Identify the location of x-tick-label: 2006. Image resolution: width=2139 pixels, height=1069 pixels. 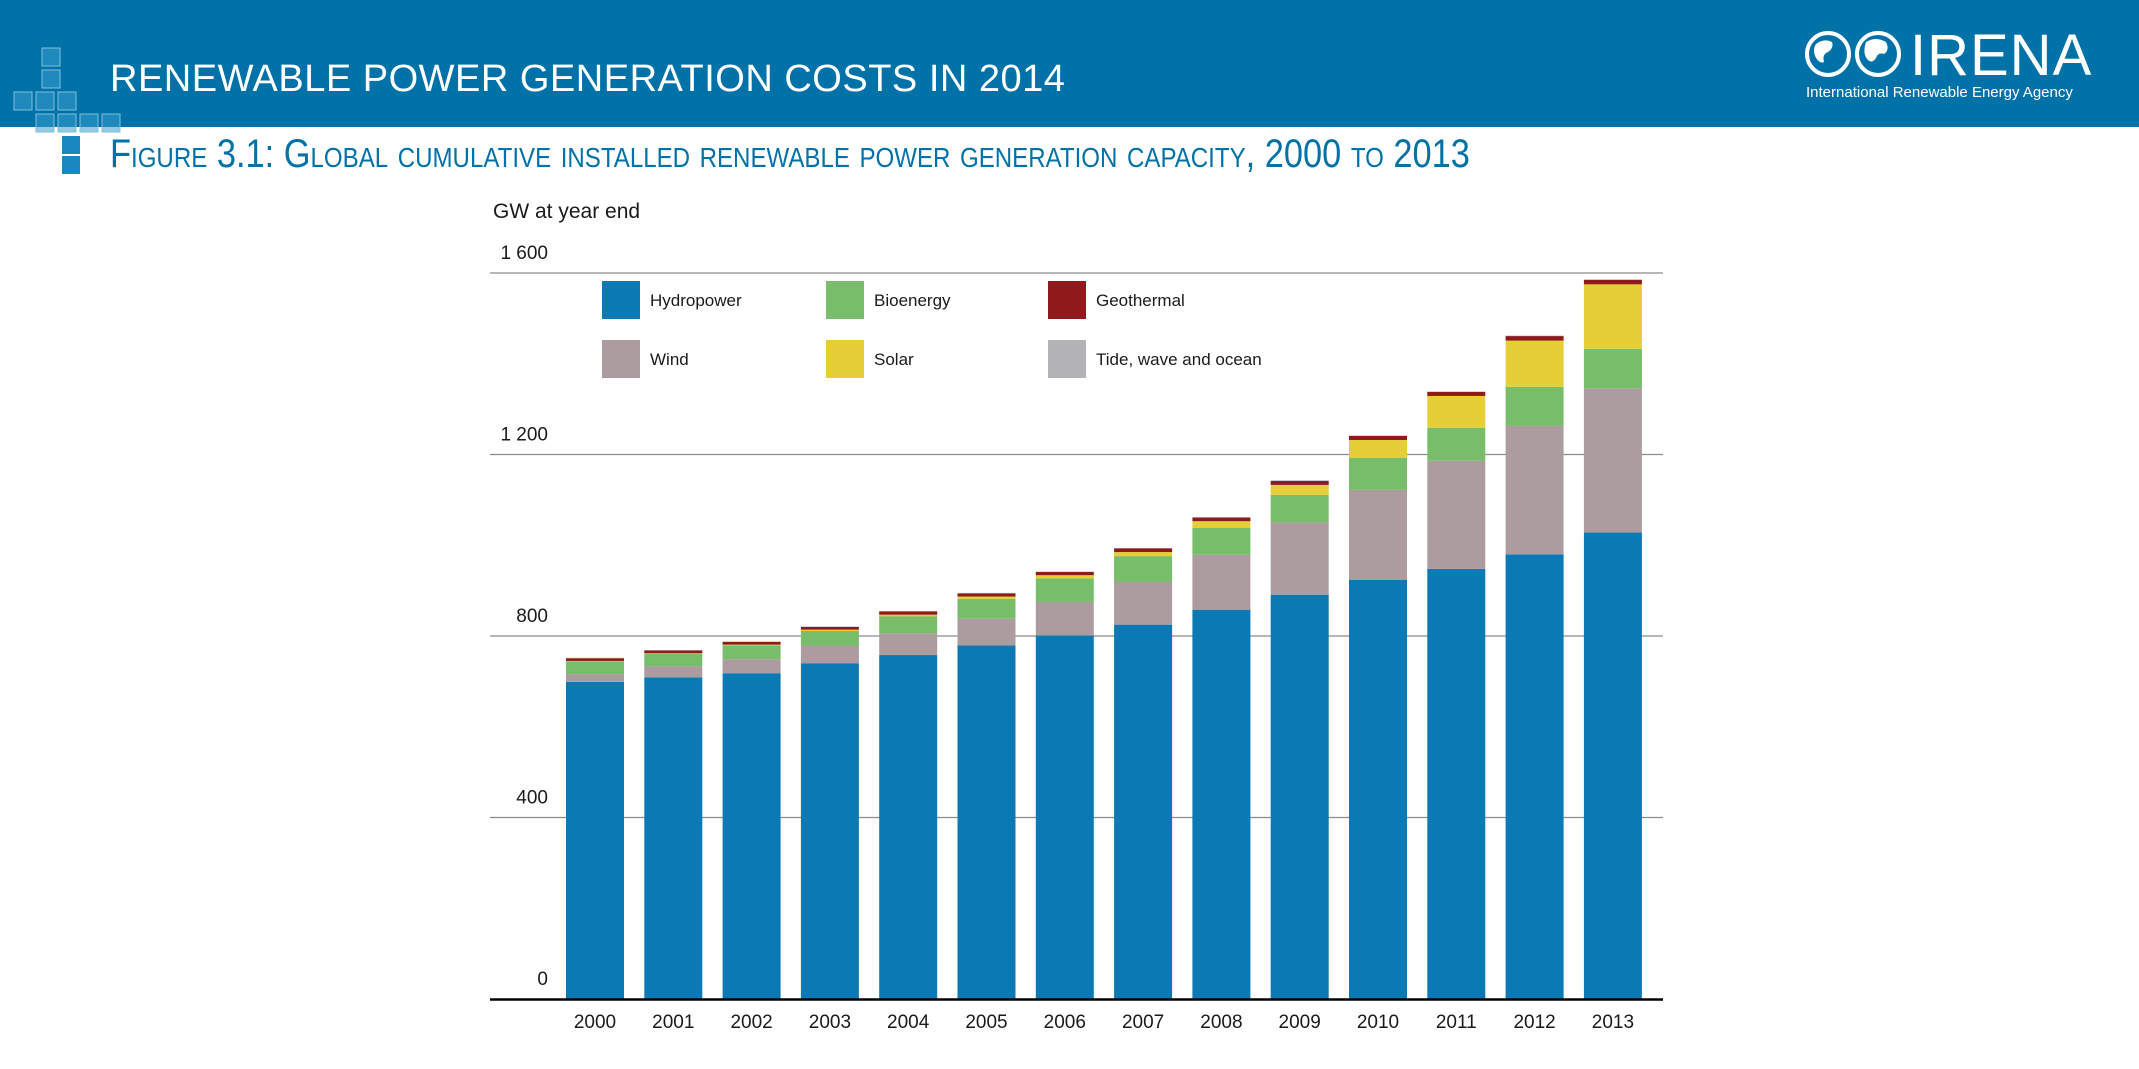
(1065, 1022).